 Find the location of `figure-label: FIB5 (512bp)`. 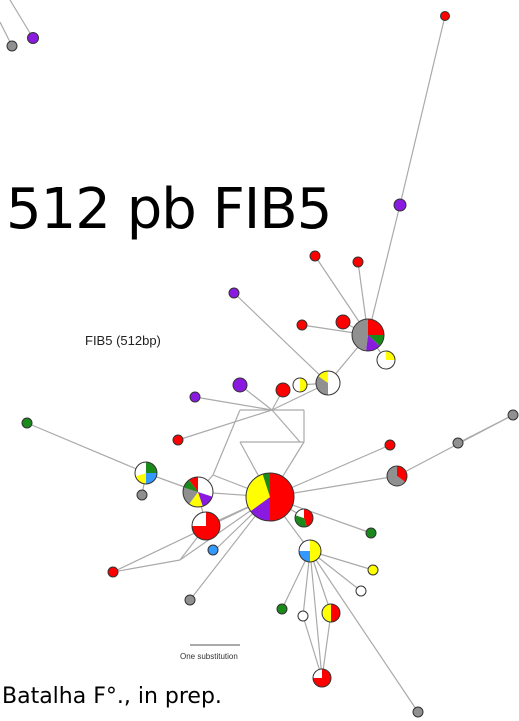

figure-label: FIB5 (512bp) is located at coordinates (123, 340).